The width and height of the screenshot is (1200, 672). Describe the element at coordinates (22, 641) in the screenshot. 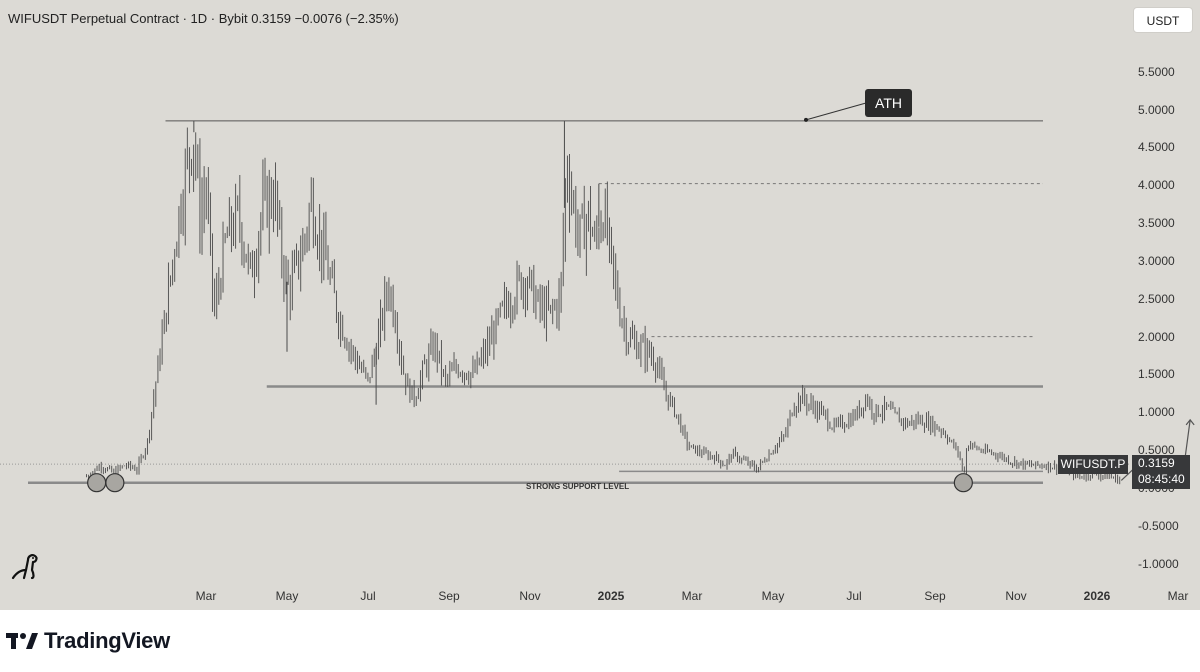

I see `tradingview-logo-icon` at that location.